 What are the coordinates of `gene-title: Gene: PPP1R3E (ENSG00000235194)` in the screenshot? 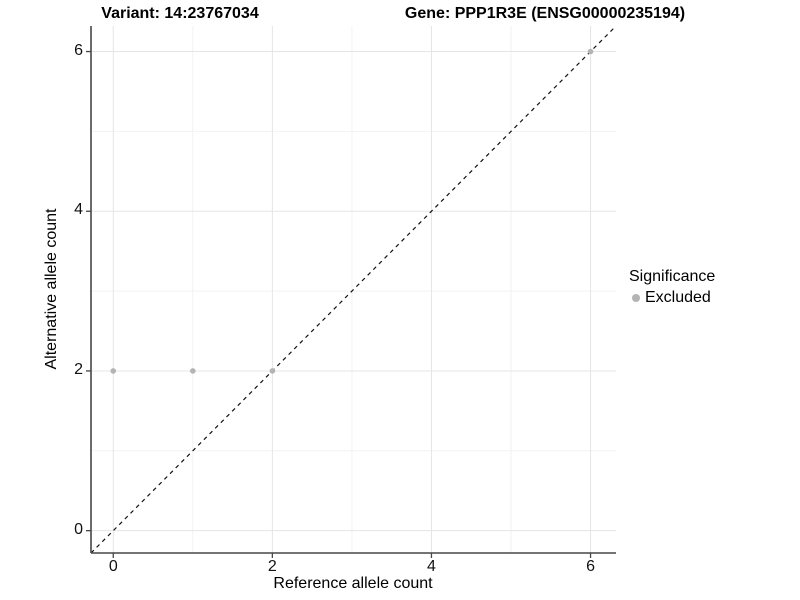 It's located at (545, 13).